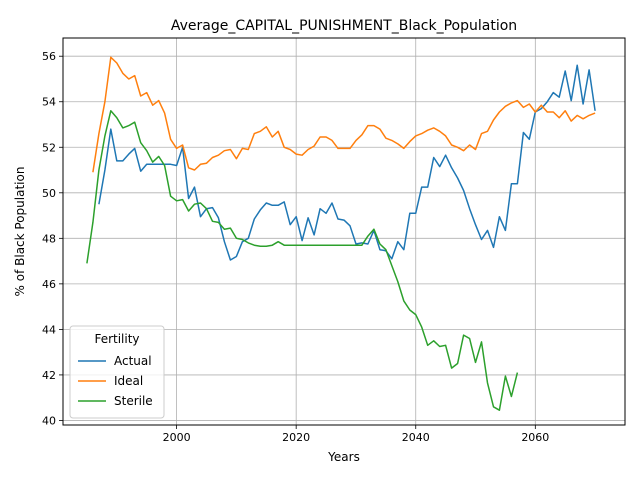  What do you see at coordinates (133, 361) in the screenshot?
I see `legend-label-actual: Actual` at bounding box center [133, 361].